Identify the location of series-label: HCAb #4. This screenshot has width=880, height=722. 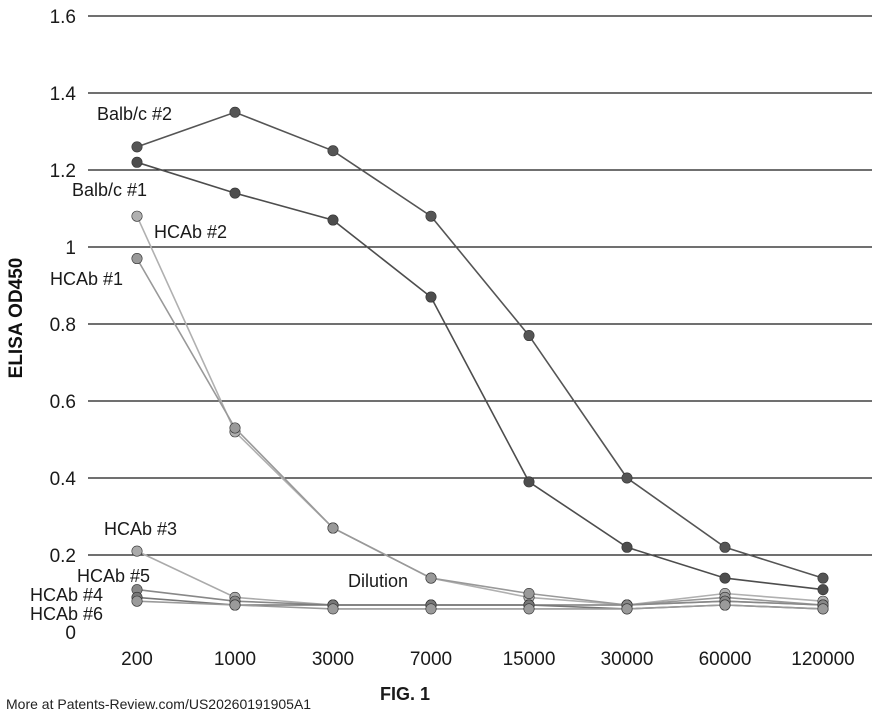
(66, 595).